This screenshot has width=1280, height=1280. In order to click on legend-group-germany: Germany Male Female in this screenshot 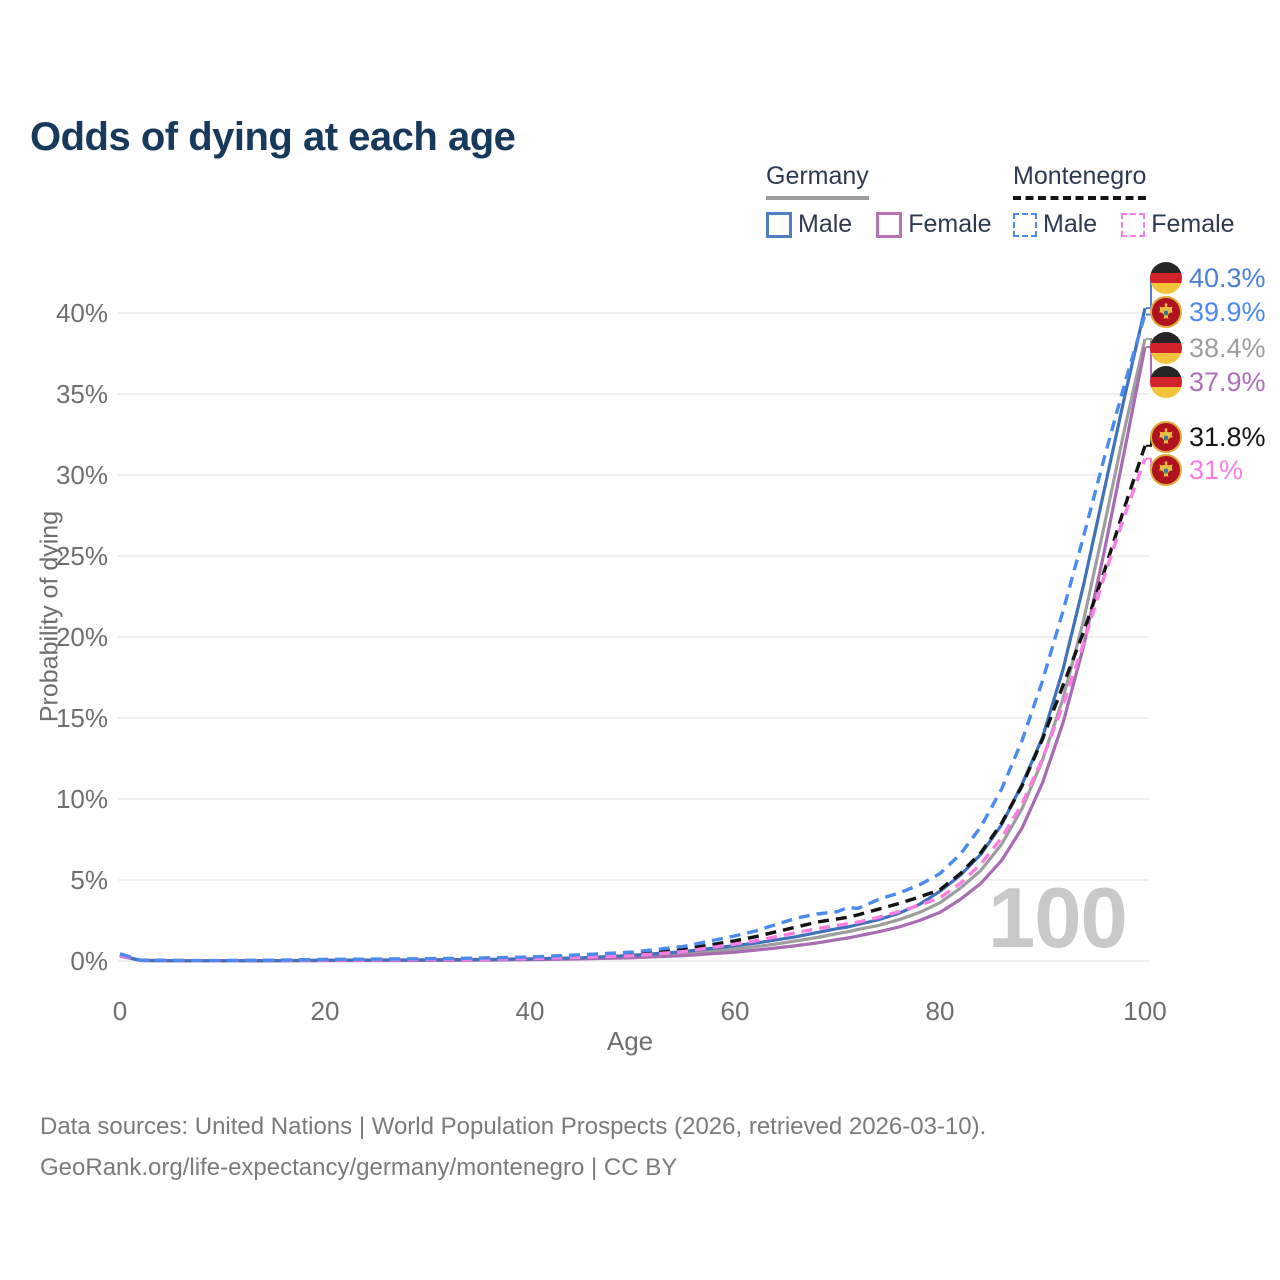, I will do `click(879, 200)`.